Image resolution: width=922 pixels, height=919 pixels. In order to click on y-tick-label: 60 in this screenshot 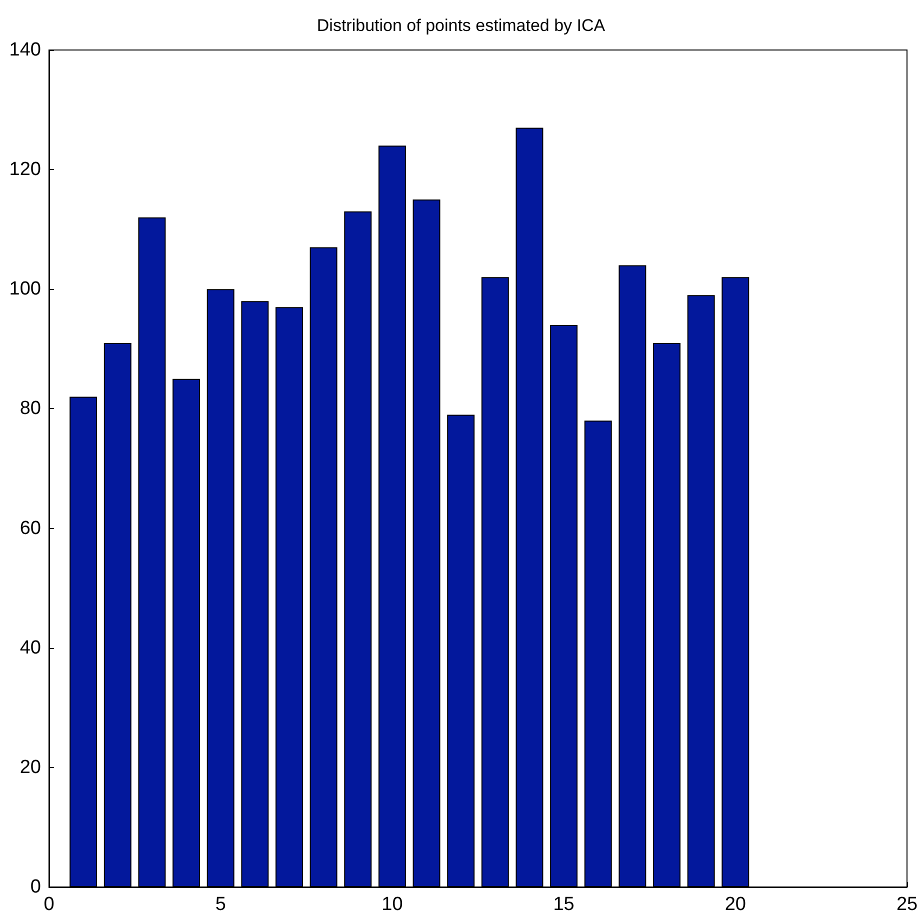, I will do `click(30, 528)`.